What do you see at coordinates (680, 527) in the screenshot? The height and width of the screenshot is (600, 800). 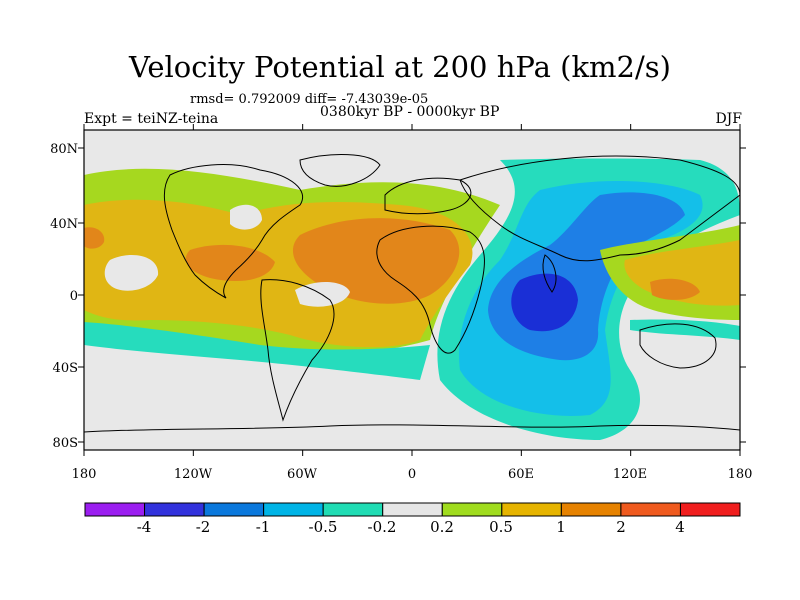 I see `colorbar-label: 4` at bounding box center [680, 527].